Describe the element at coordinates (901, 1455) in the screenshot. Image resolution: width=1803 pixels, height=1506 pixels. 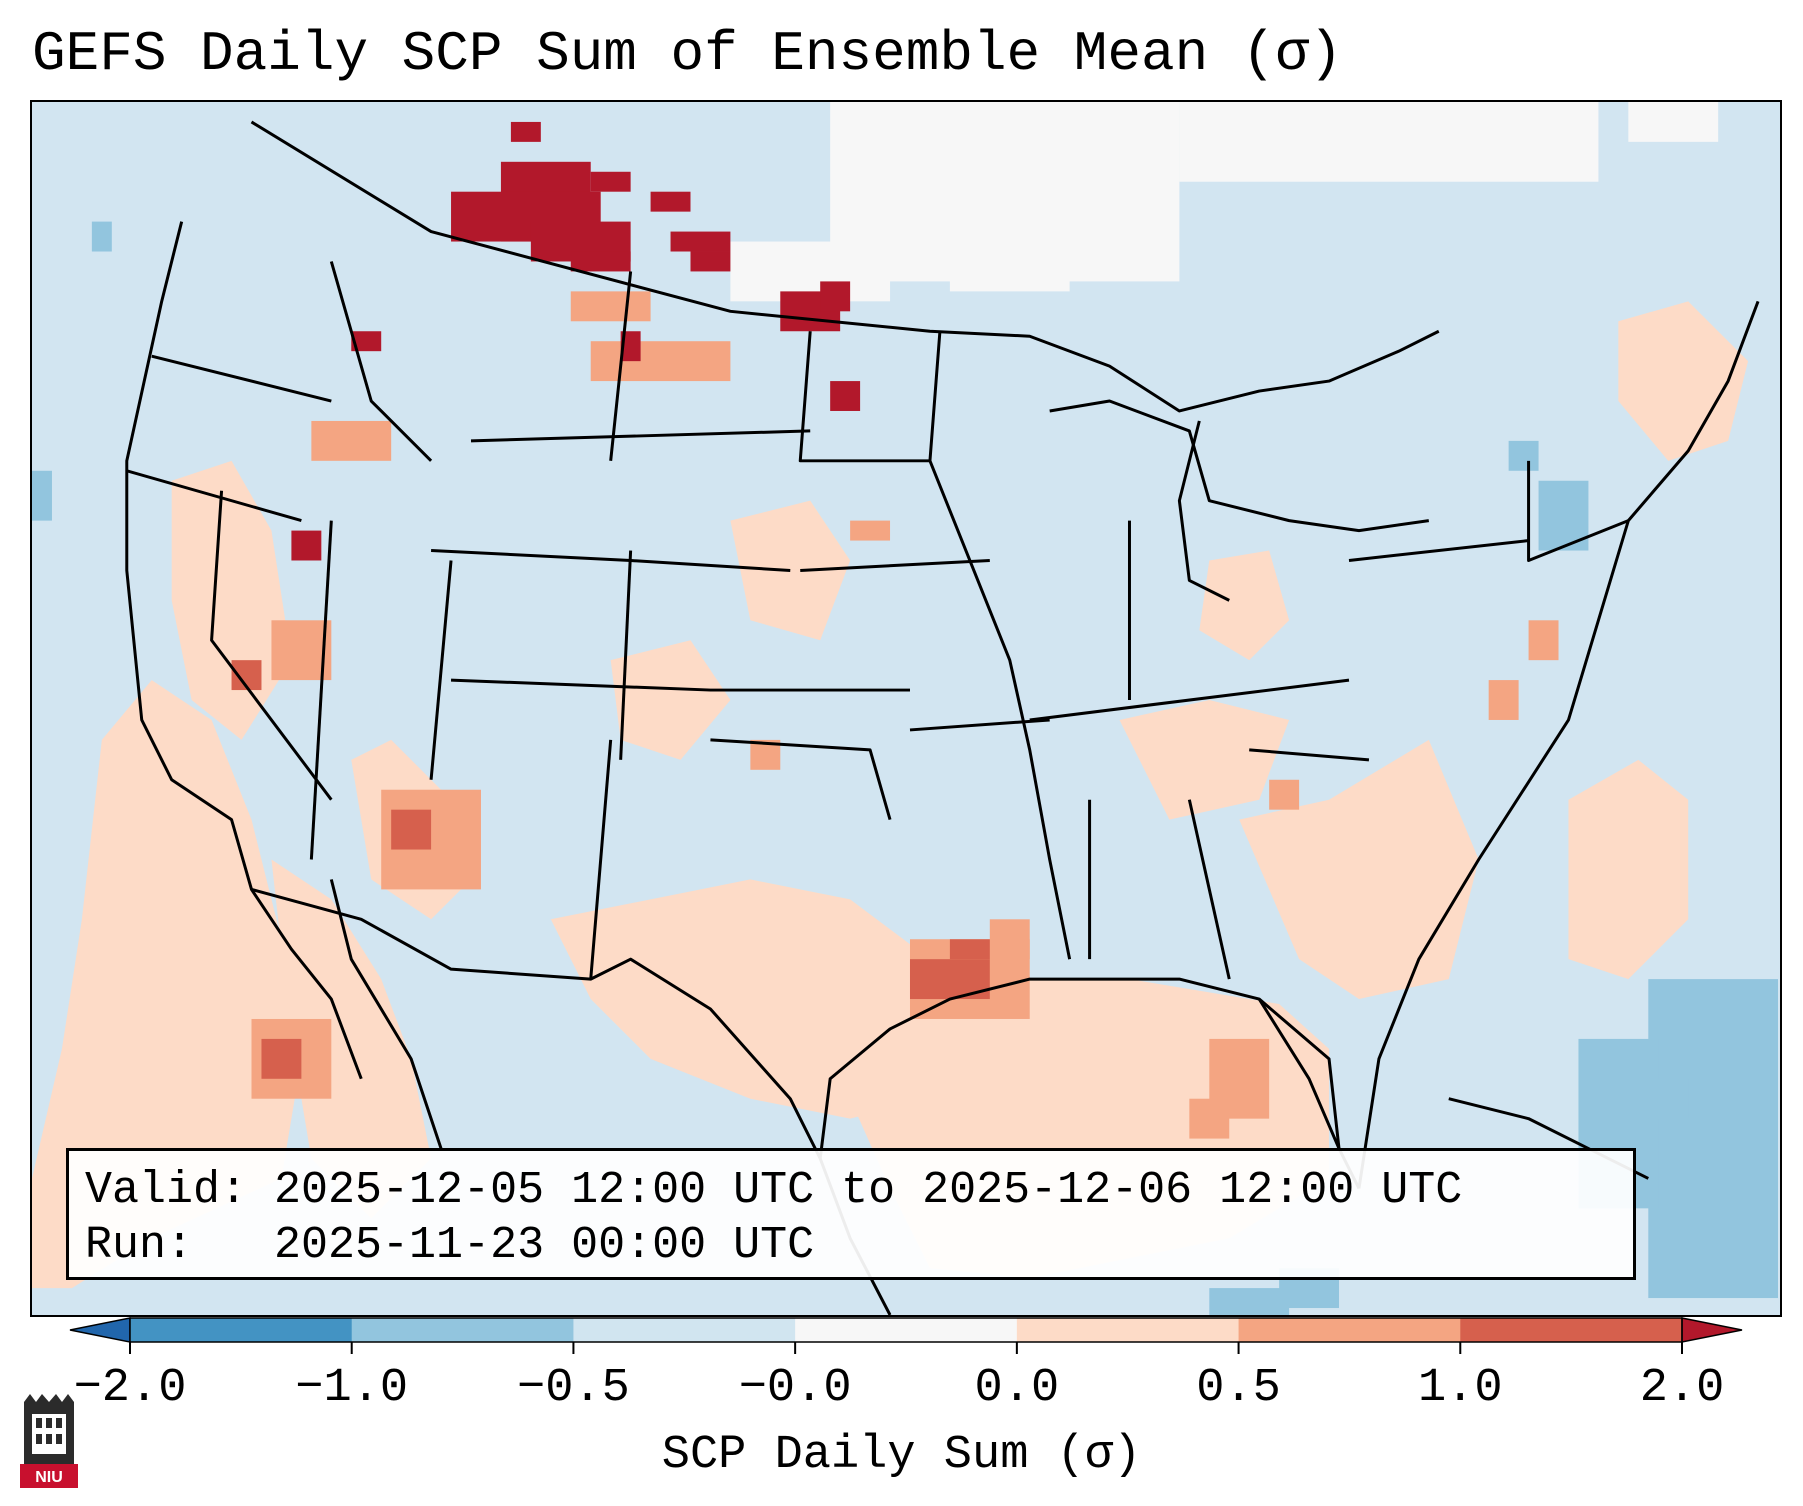
I see `colorbar-label: SCP Daily Sum (σ)` at that location.